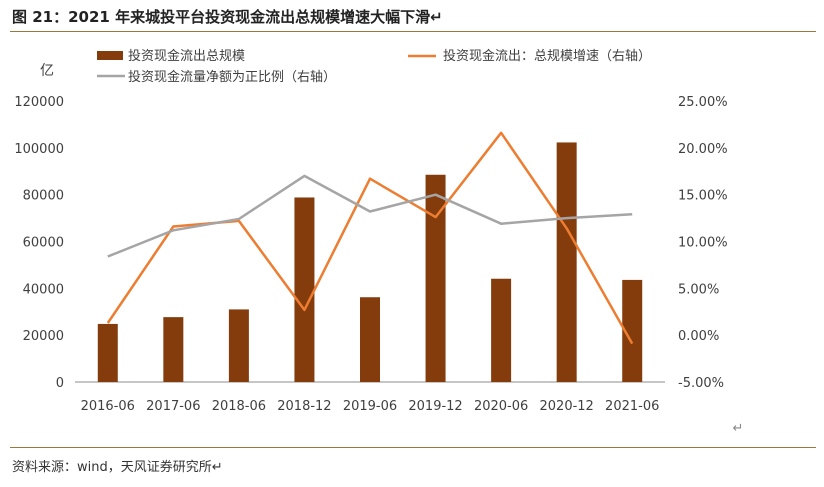 The image size is (824, 487). I want to click on source-divider, so click(413, 447).